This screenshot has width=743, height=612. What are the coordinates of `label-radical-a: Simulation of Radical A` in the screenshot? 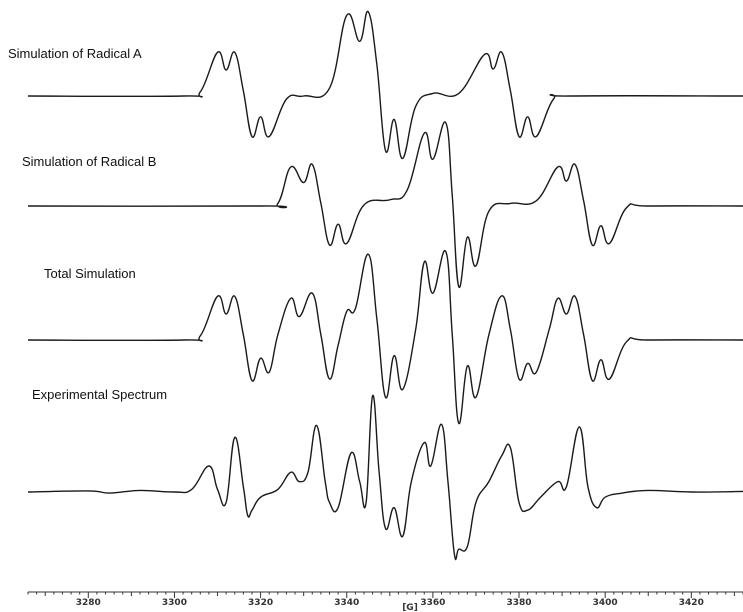 It's located at (75, 53).